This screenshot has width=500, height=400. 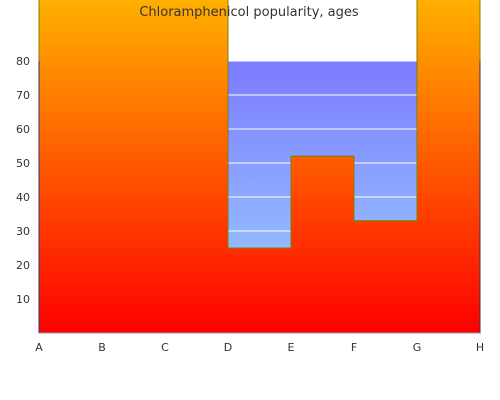 What do you see at coordinates (23, 180) in the screenshot?
I see `y-axis-ticks: 10 20 30 40 50 60 70 80` at bounding box center [23, 180].